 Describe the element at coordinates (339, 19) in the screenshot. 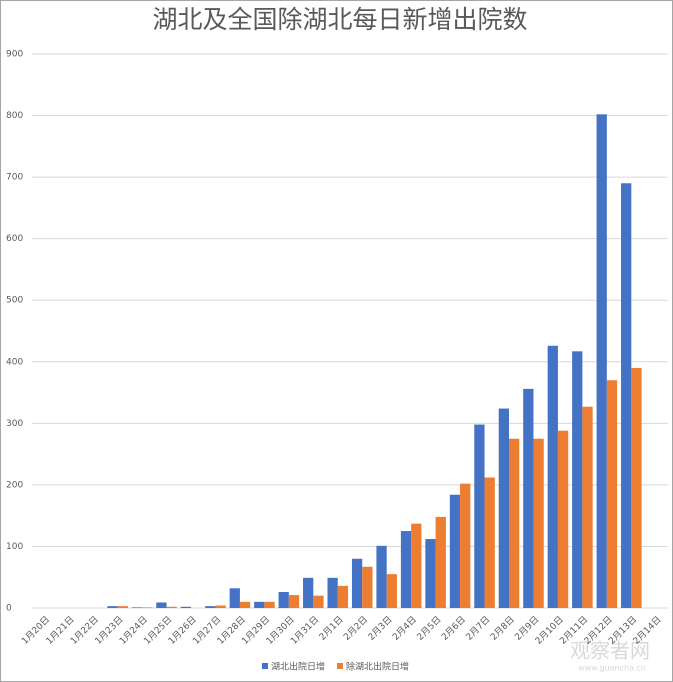

I see `chart-title: 湖北及全国除湖北每日新增出院数` at that location.